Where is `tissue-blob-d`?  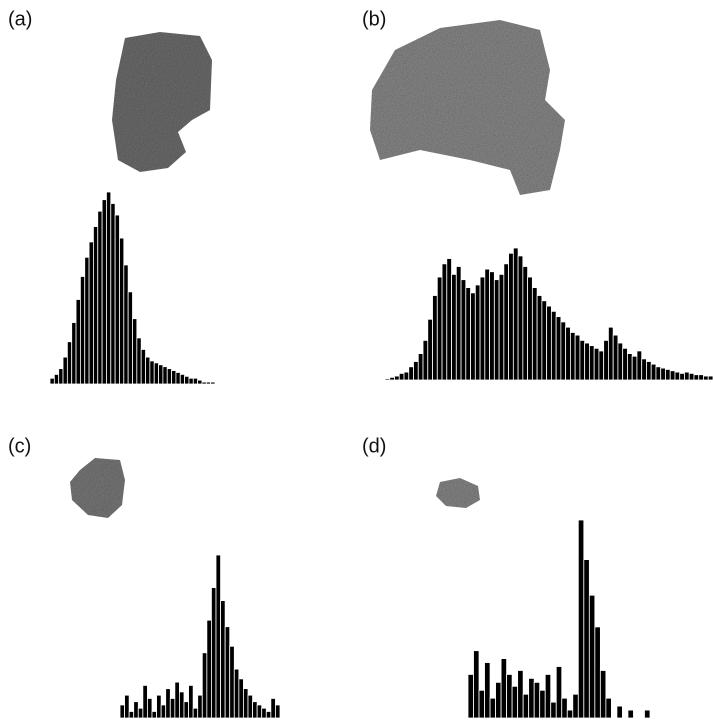 tissue-blob-d is located at coordinates (458, 493).